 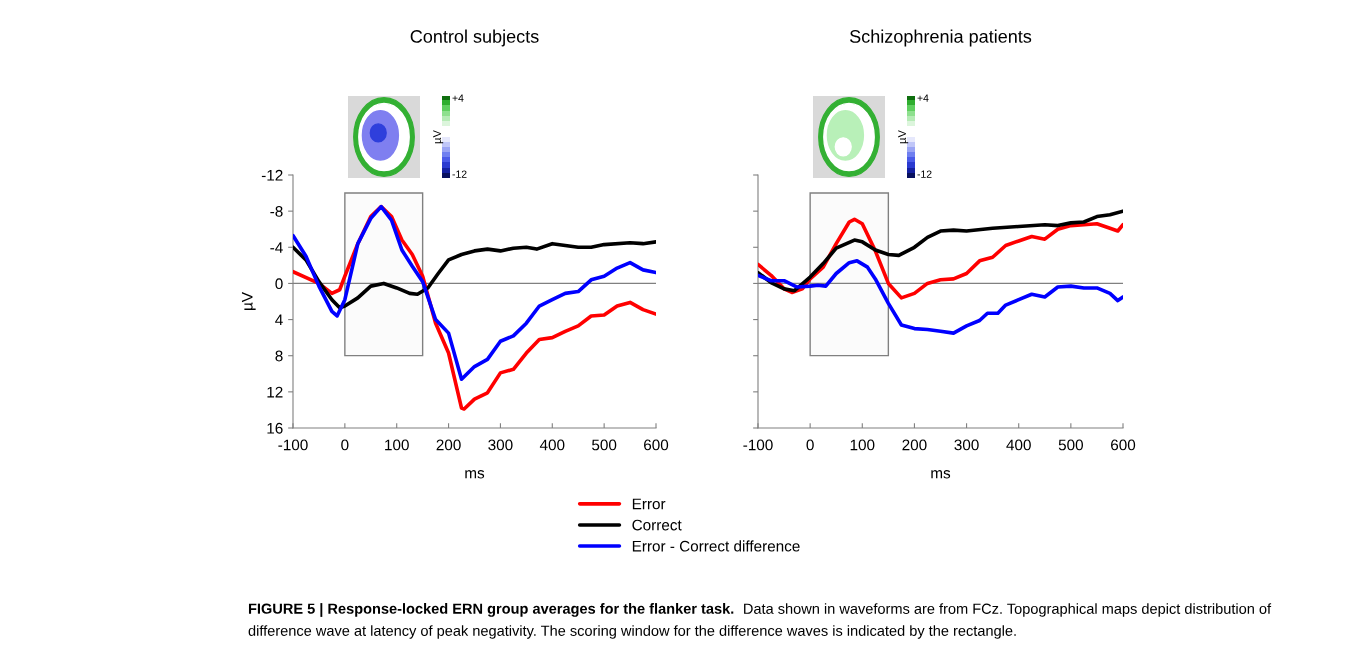 I want to click on chart-title: Control subjects, so click(x=474, y=38).